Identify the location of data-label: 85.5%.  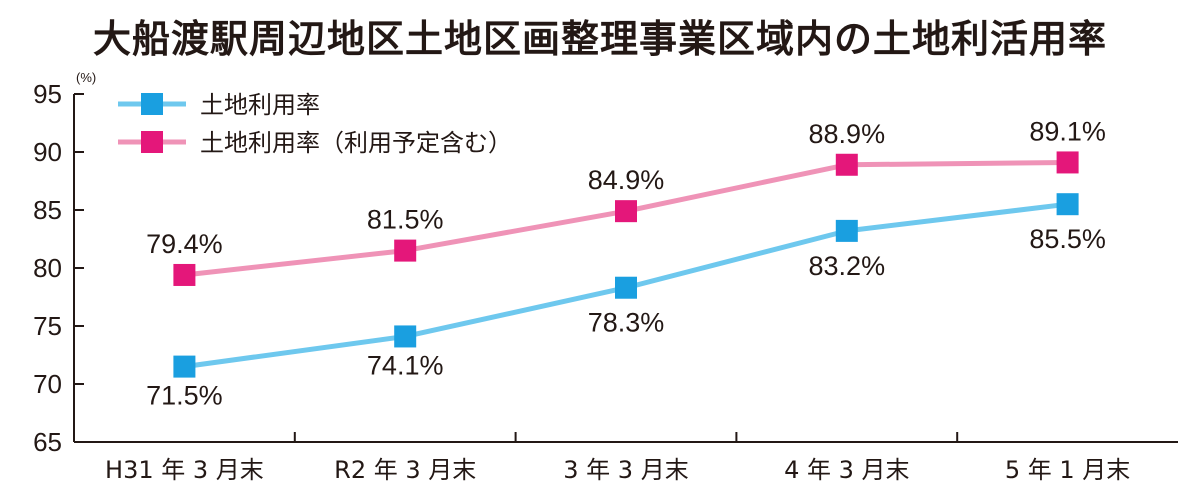
(1067, 239).